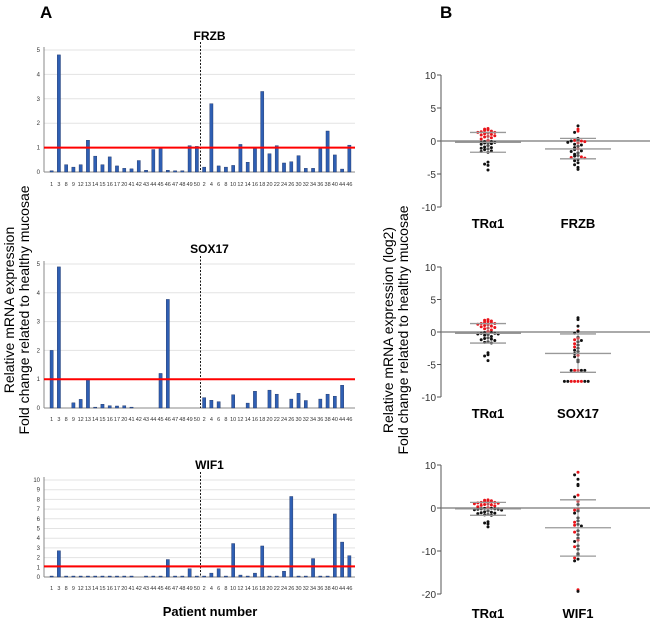 The image size is (650, 623). I want to click on x-tick-label: 42, so click(139, 185).